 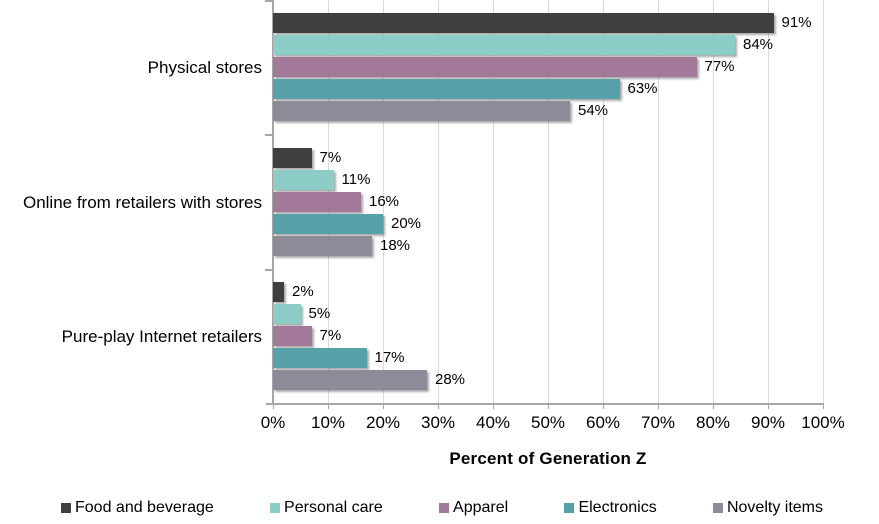 What do you see at coordinates (204, 67) in the screenshot?
I see `category-label: Physical stores` at bounding box center [204, 67].